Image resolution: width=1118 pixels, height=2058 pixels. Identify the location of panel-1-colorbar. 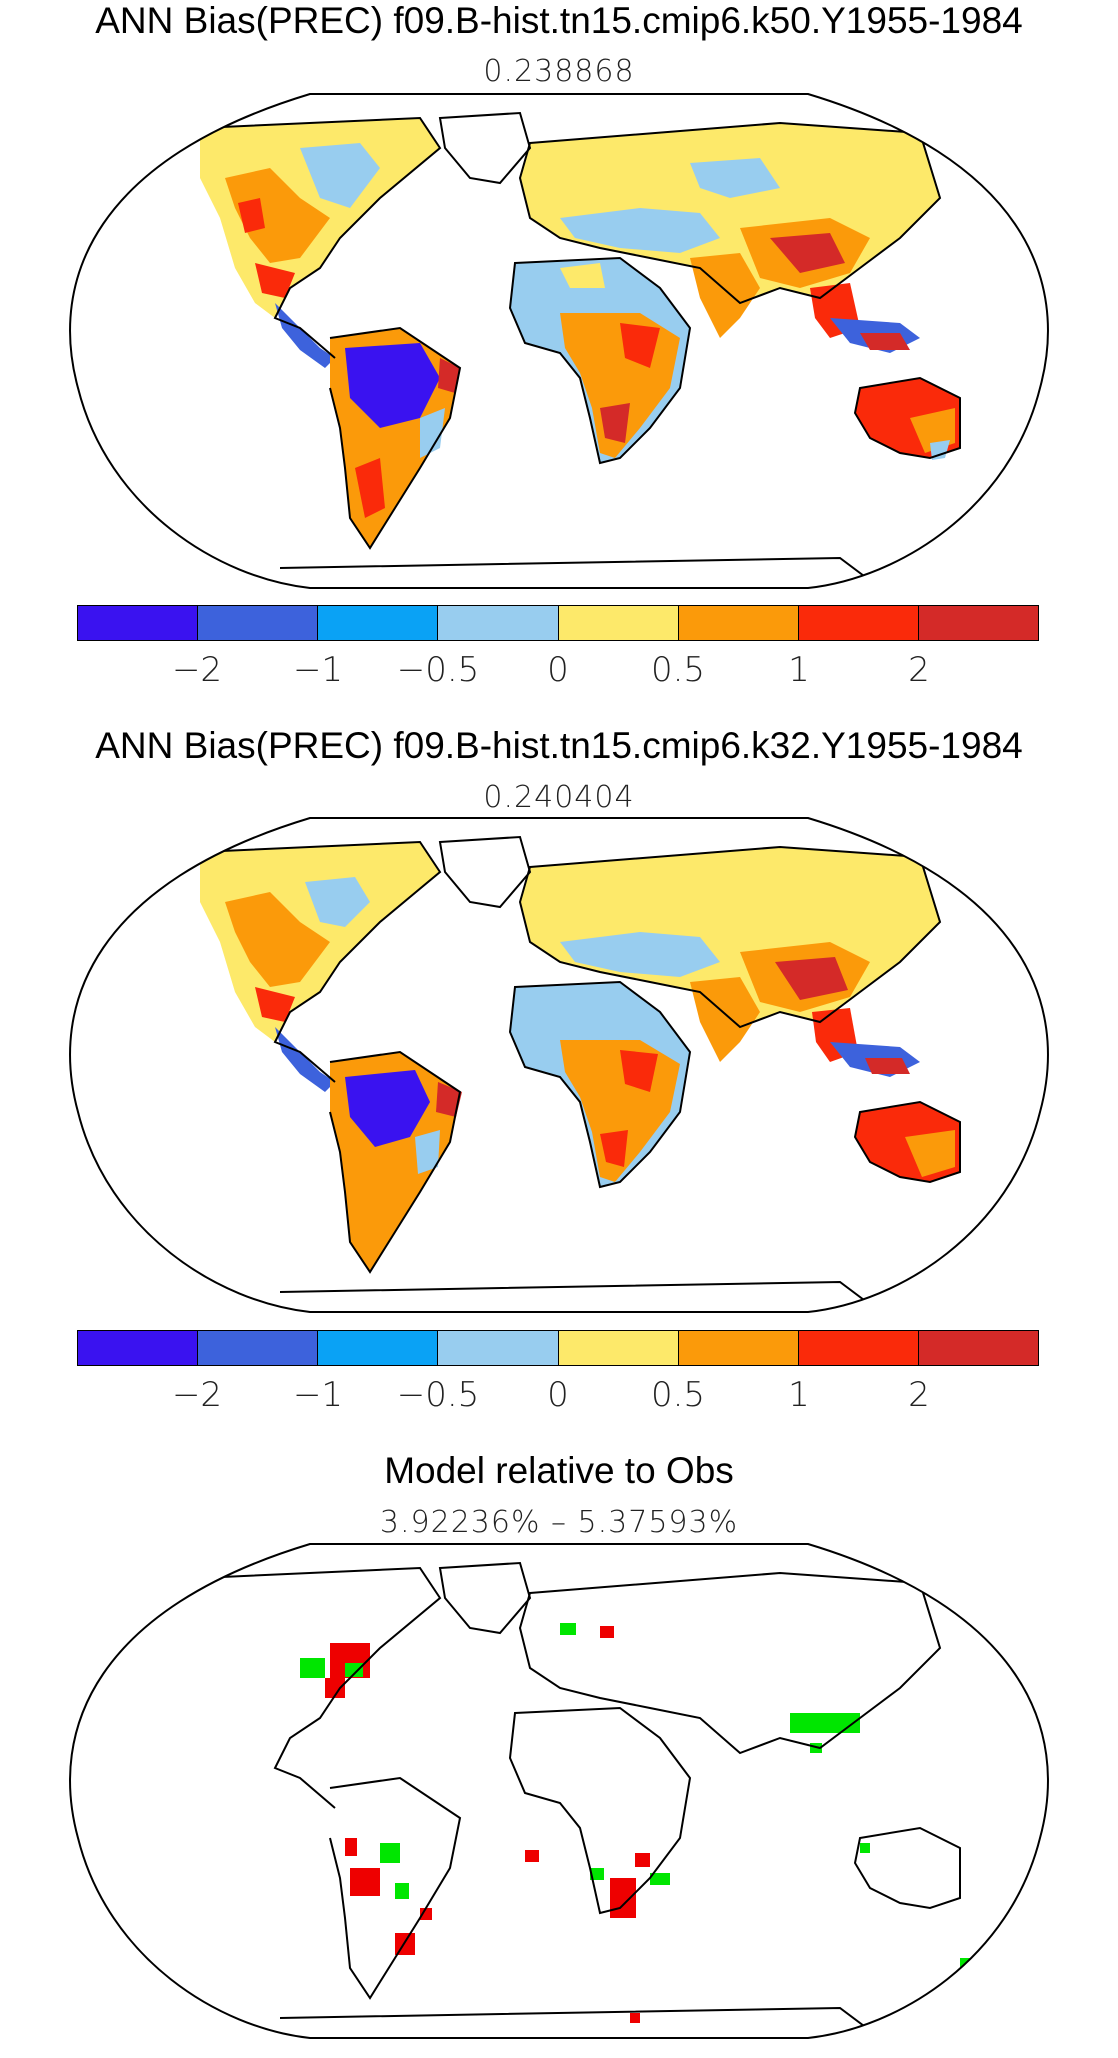
(558, 623).